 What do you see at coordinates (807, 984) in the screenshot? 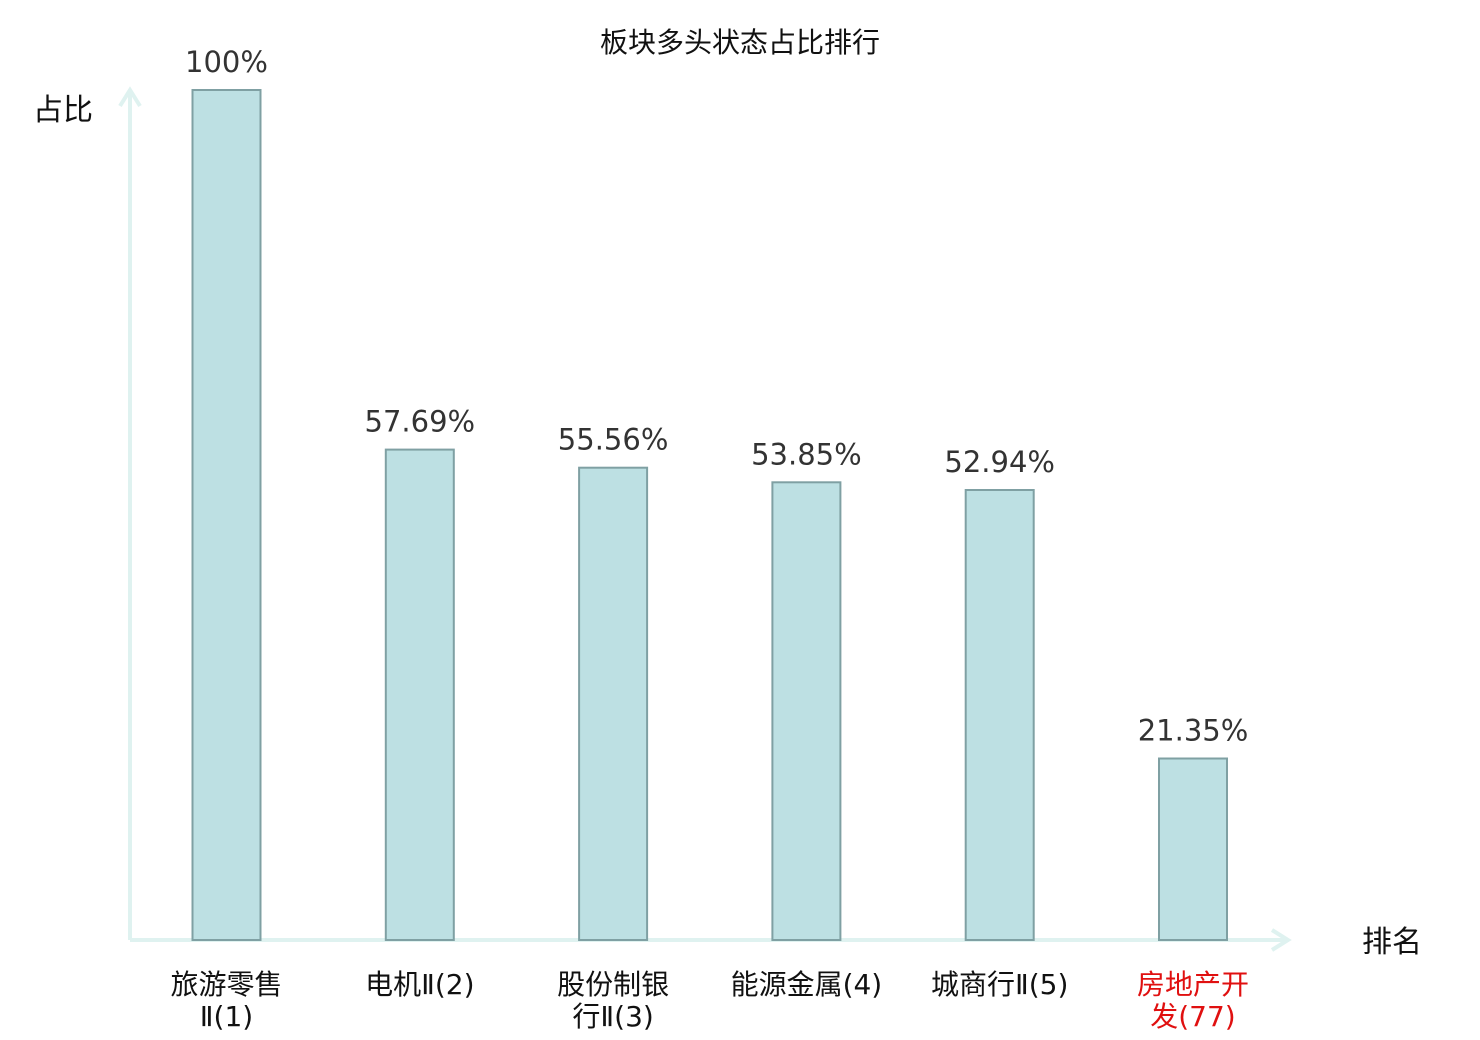
I see `category-label: 能源金属(4)` at bounding box center [807, 984].